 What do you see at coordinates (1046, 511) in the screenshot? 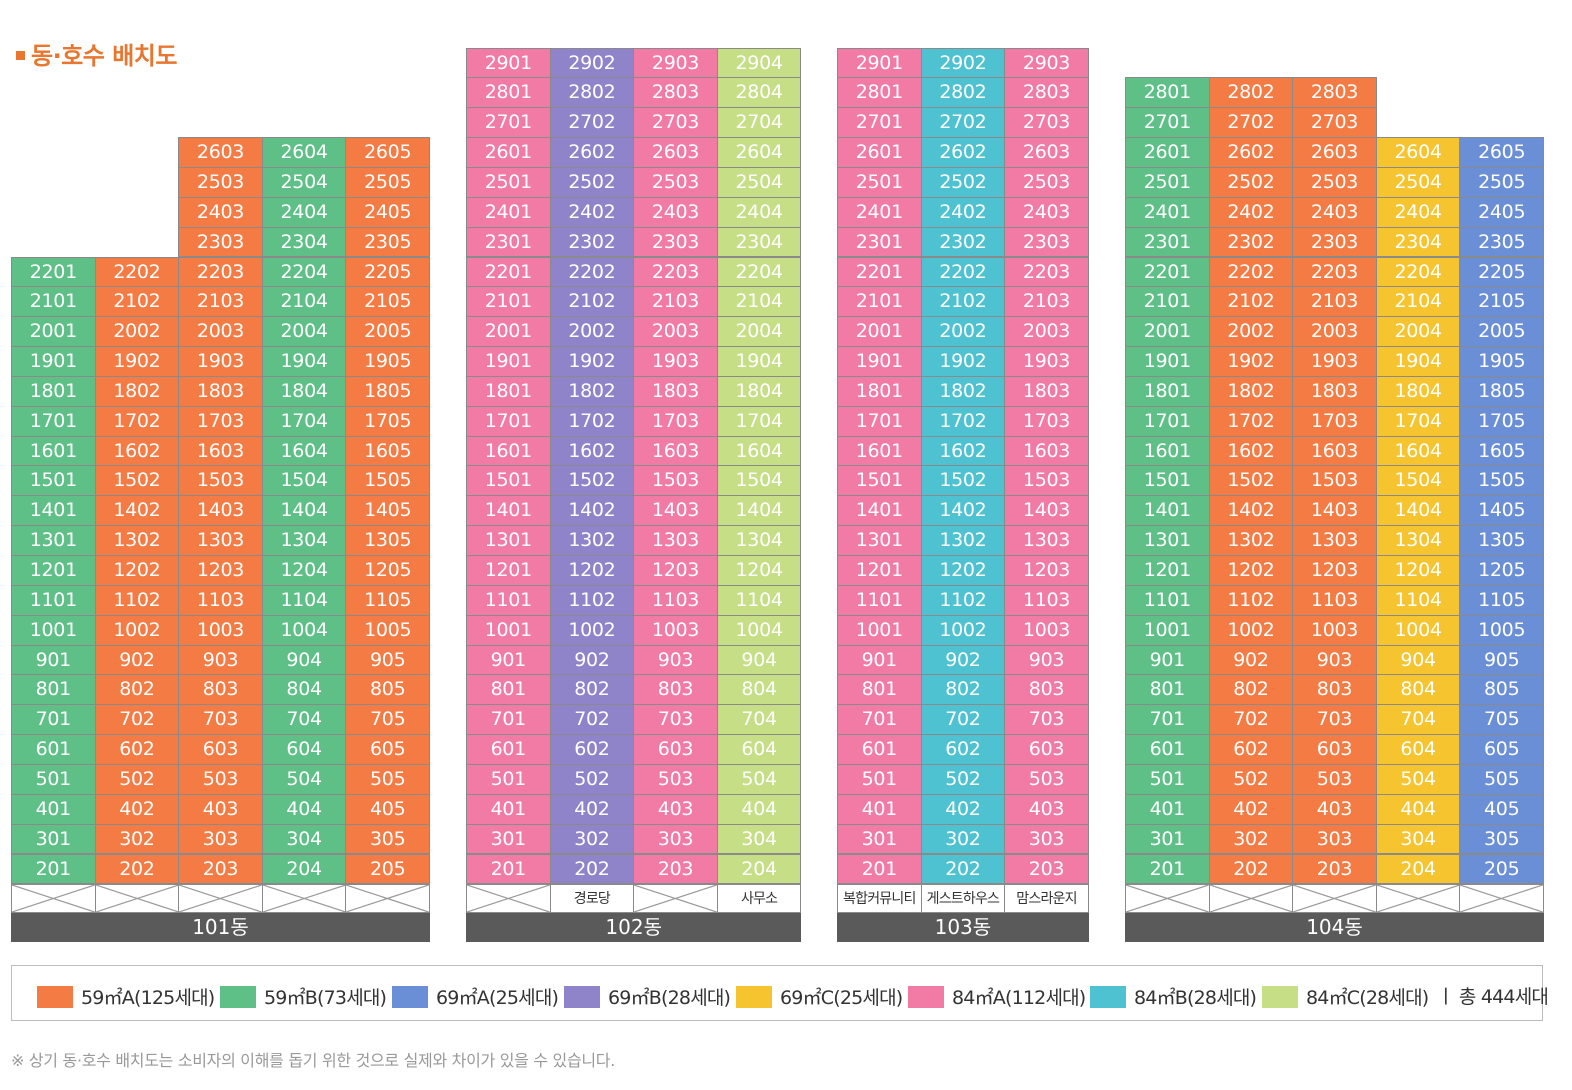
I see `unit-cell: 1403` at bounding box center [1046, 511].